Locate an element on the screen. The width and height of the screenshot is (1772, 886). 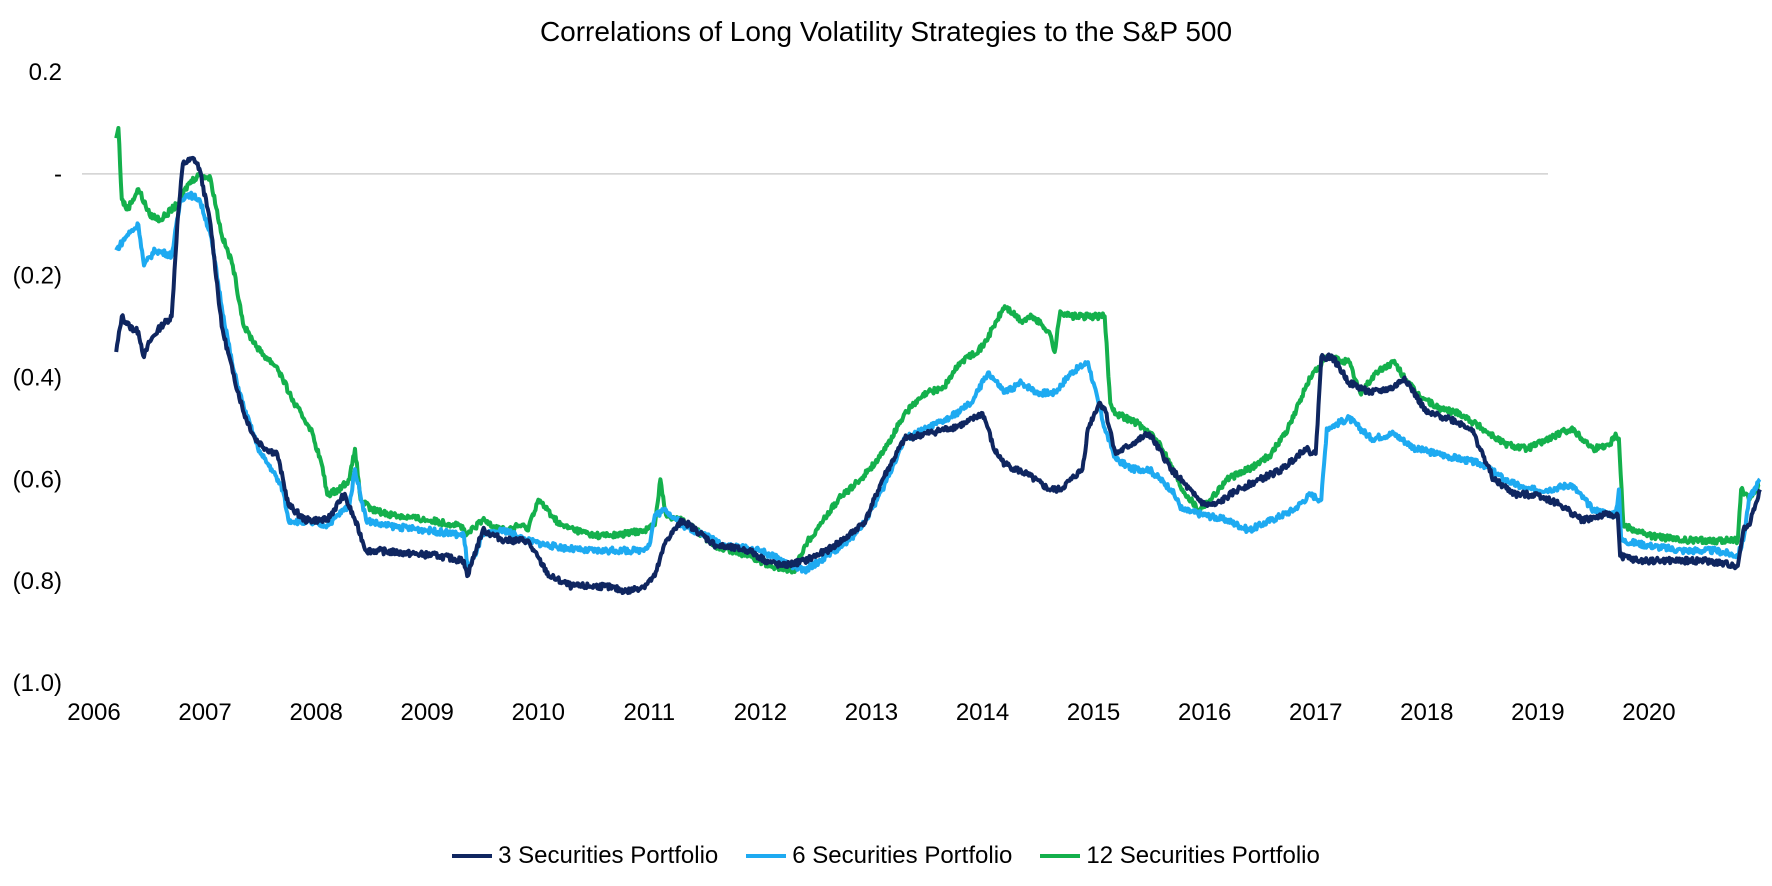
legend-item: 3 Securities Portfolio is located at coordinates (585, 856).